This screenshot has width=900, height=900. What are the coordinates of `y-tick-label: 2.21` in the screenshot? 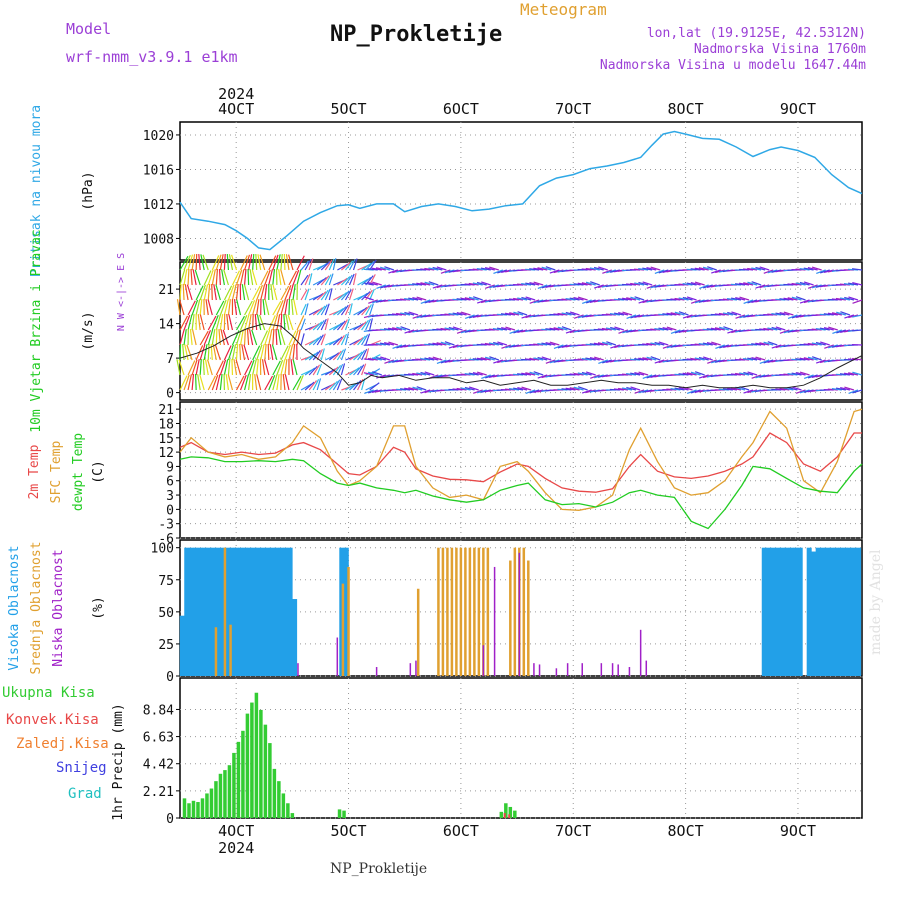 It's located at (158, 792).